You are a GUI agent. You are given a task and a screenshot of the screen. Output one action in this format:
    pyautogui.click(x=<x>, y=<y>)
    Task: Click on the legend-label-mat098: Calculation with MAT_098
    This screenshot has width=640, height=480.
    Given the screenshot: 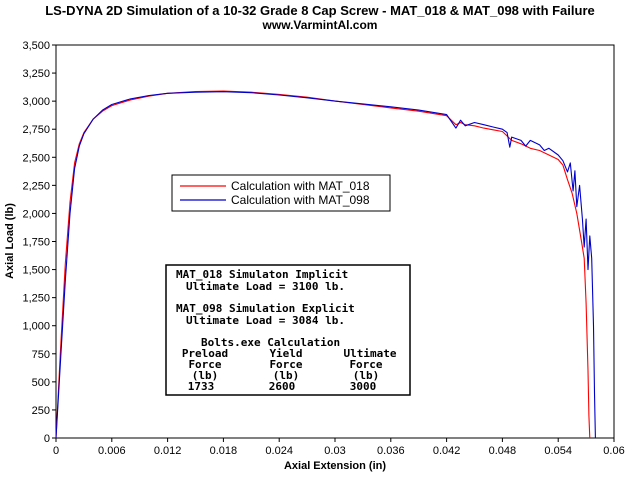 What is the action you would take?
    pyautogui.click(x=300, y=200)
    